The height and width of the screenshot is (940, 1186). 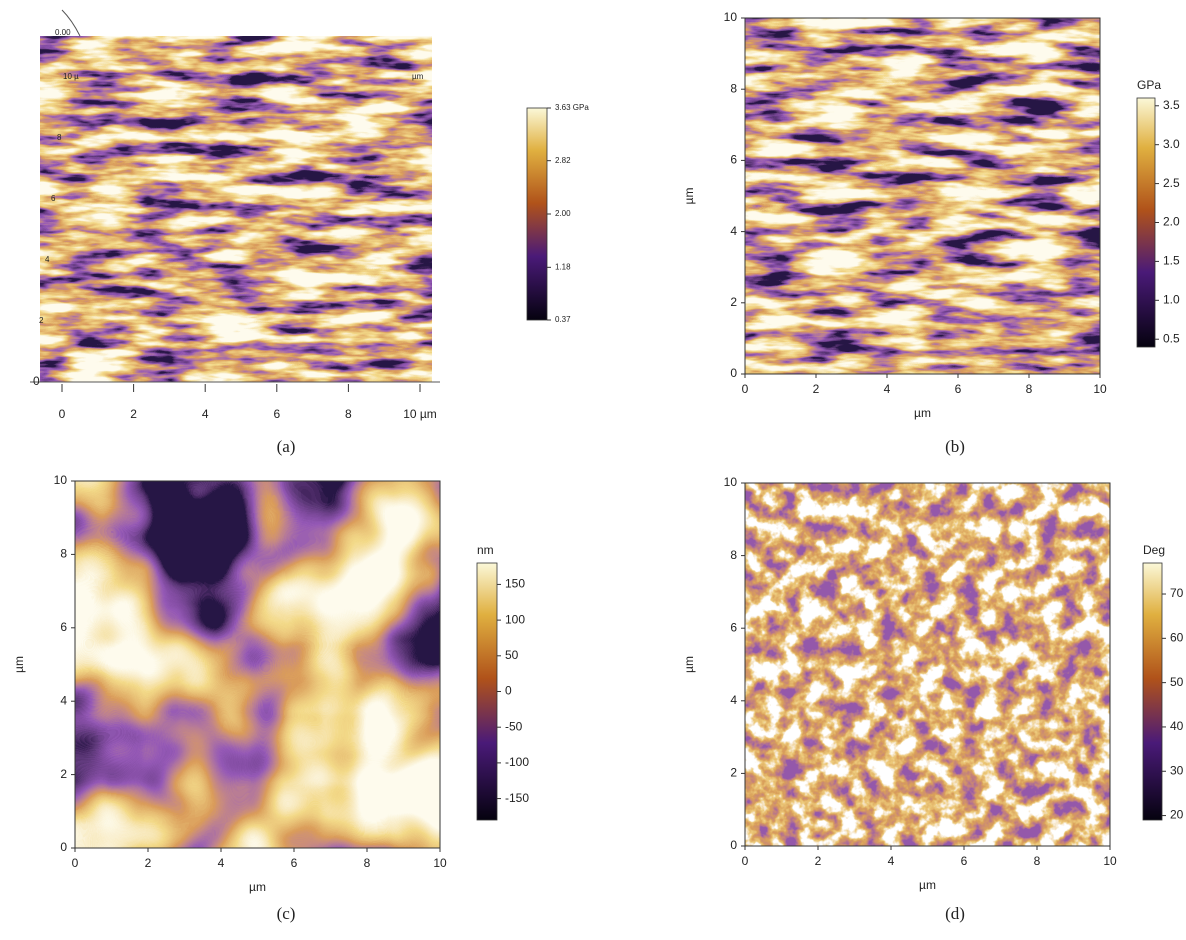 I want to click on colorbar-tick-label: 40, so click(x=1177, y=726).